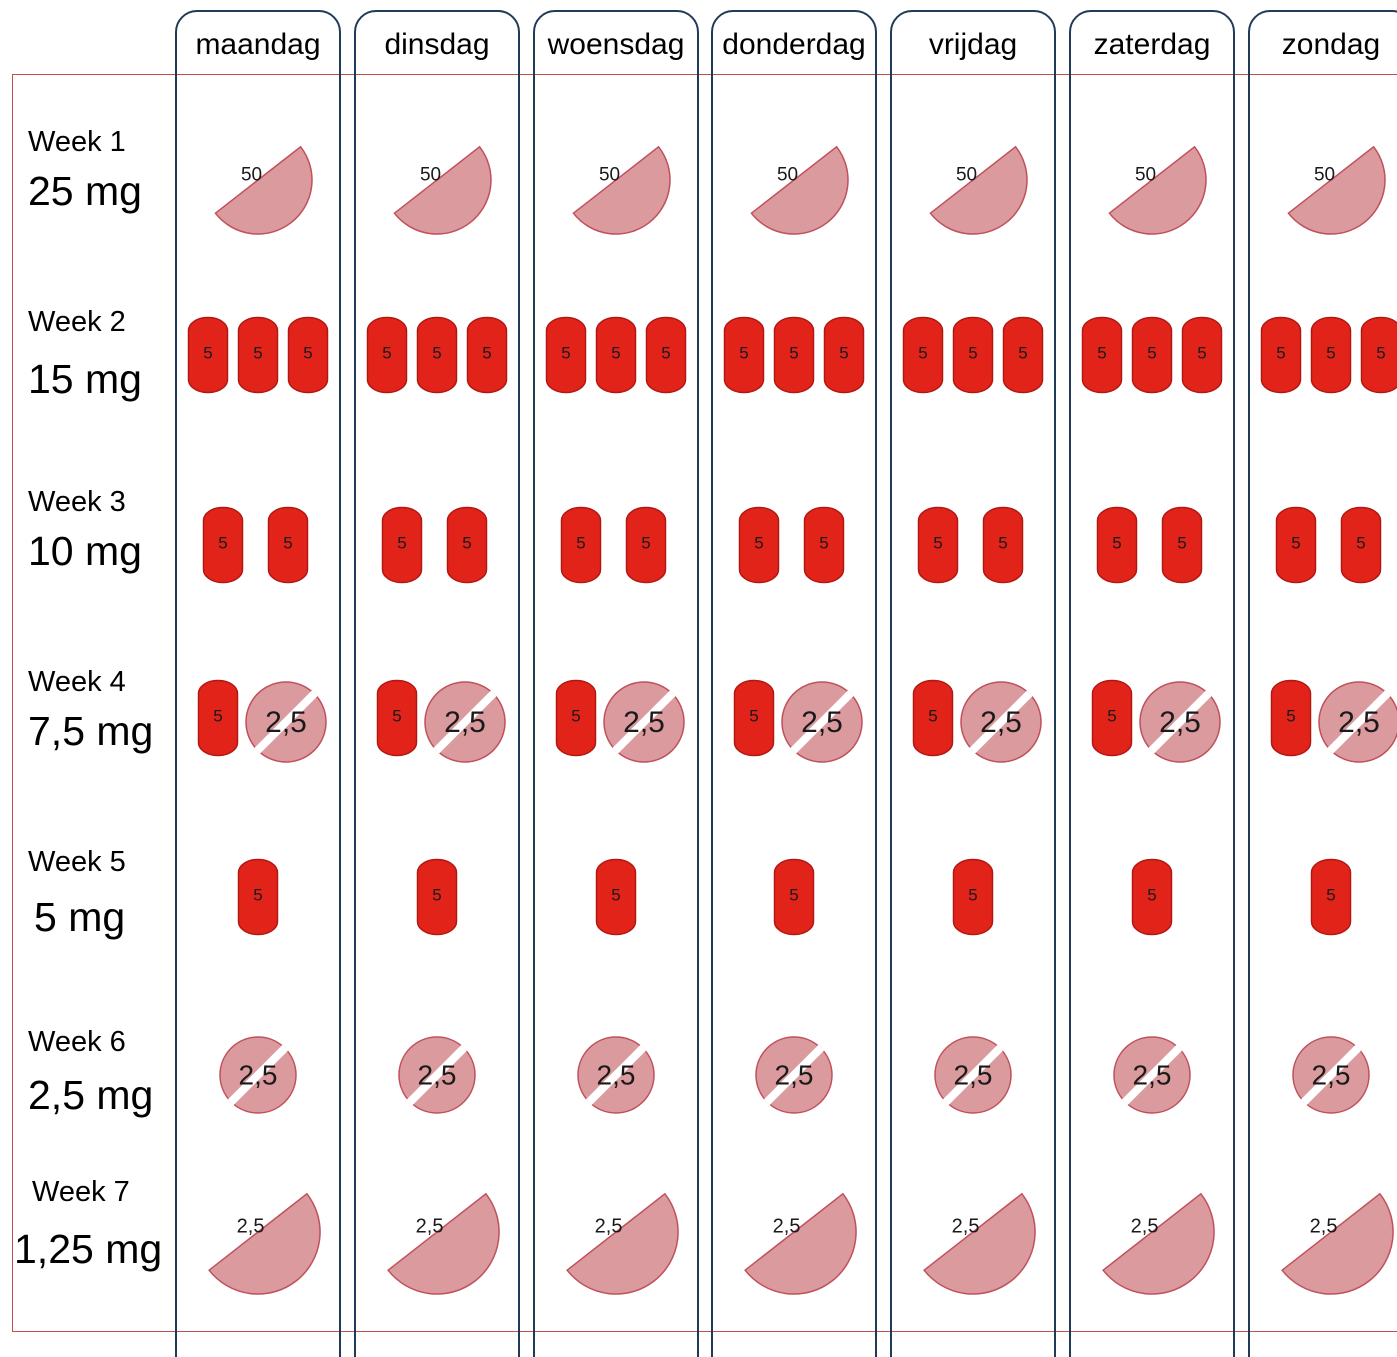 Image resolution: width=1397 pixels, height=1357 pixels. I want to click on dose-label: 1,25 mg, so click(88, 1249).